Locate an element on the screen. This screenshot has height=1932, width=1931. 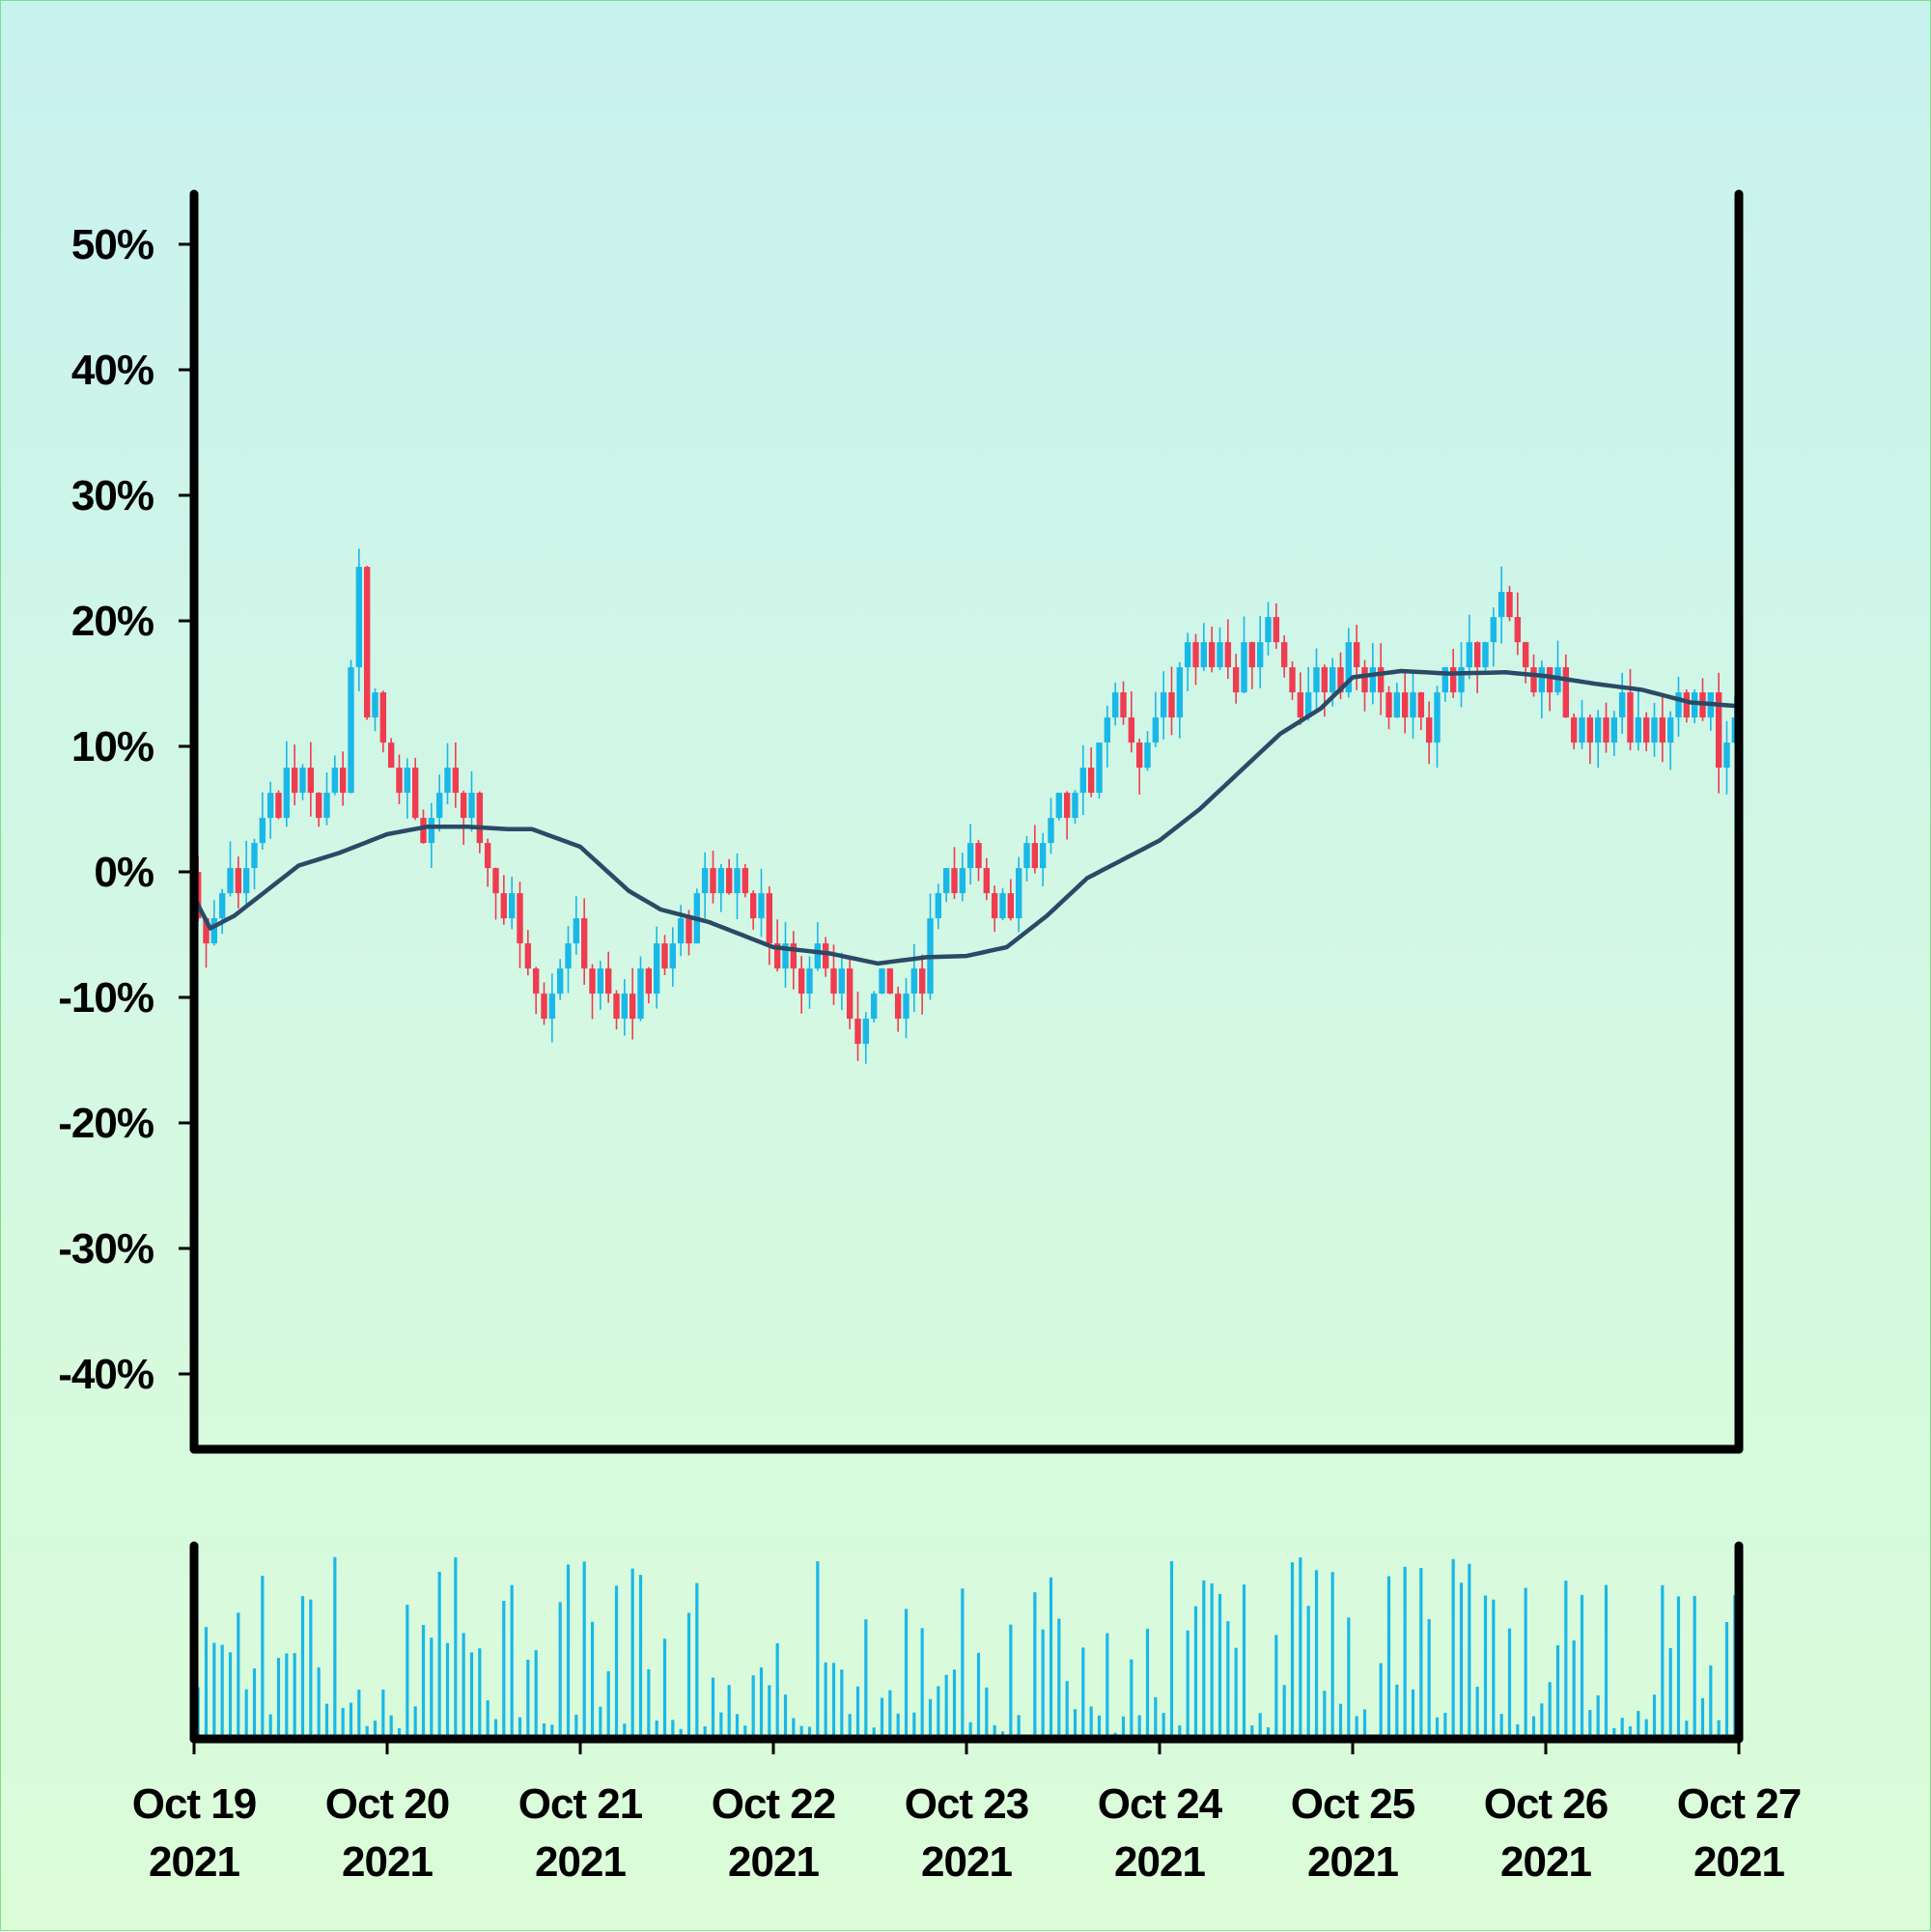
y-tick-label: -10% is located at coordinates (106, 998).